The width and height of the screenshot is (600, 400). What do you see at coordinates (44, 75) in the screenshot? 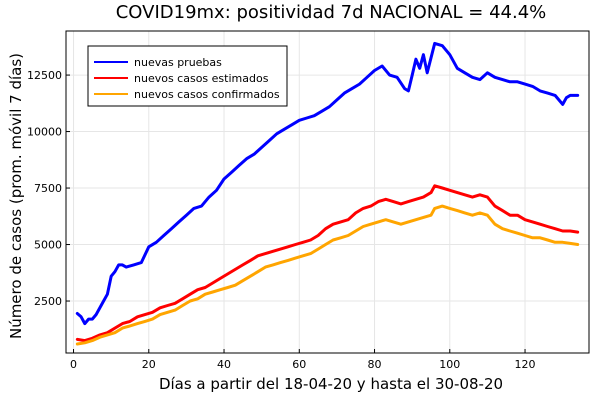
I see `y-tick-label: 12500` at bounding box center [44, 75].